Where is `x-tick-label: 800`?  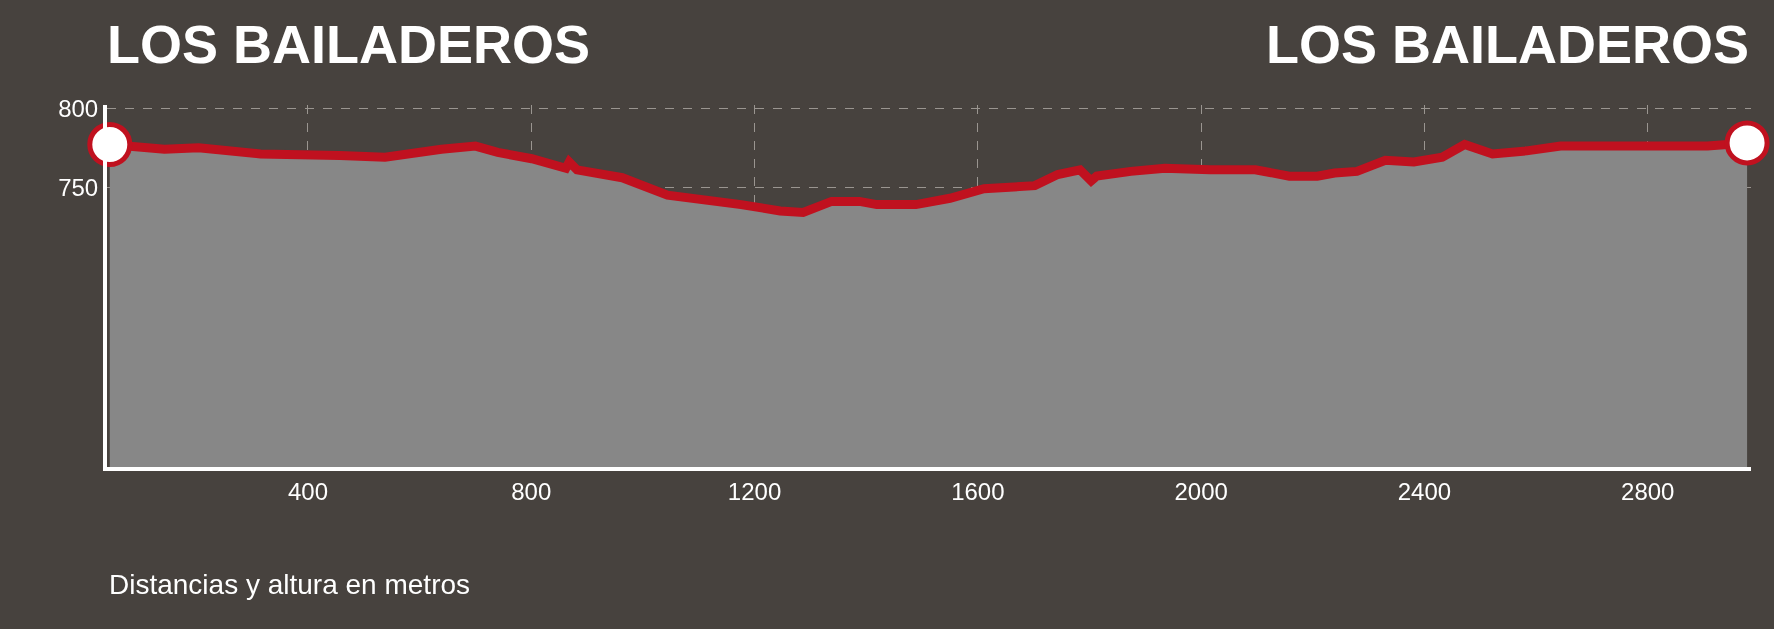 x-tick-label: 800 is located at coordinates (531, 491).